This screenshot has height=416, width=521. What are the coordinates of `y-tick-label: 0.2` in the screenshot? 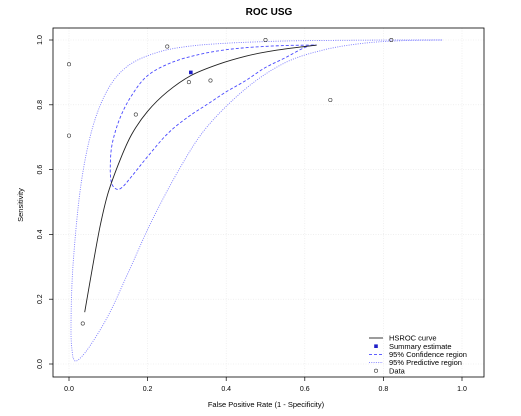 It's located at (40, 299).